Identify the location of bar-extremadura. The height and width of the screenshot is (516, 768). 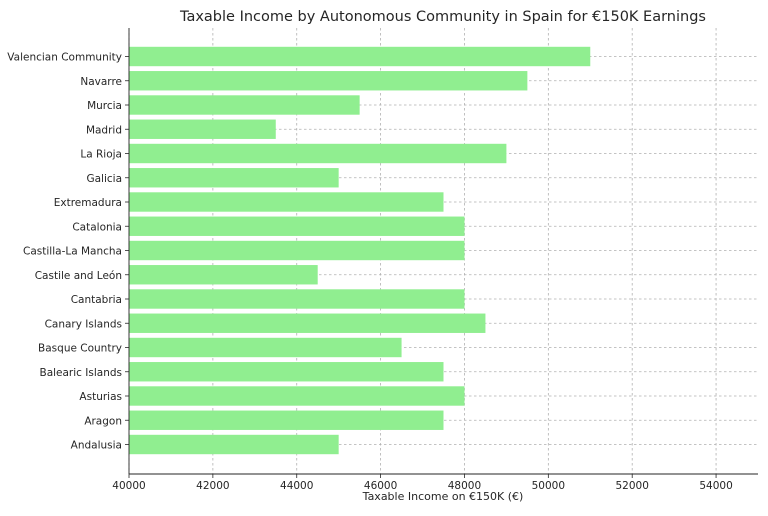
(286, 202).